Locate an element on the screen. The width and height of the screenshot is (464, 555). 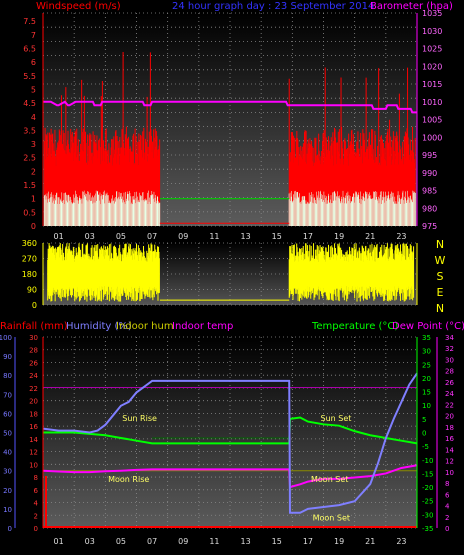
humidity-tick-label: 70 is located at coordinates (7, 395).